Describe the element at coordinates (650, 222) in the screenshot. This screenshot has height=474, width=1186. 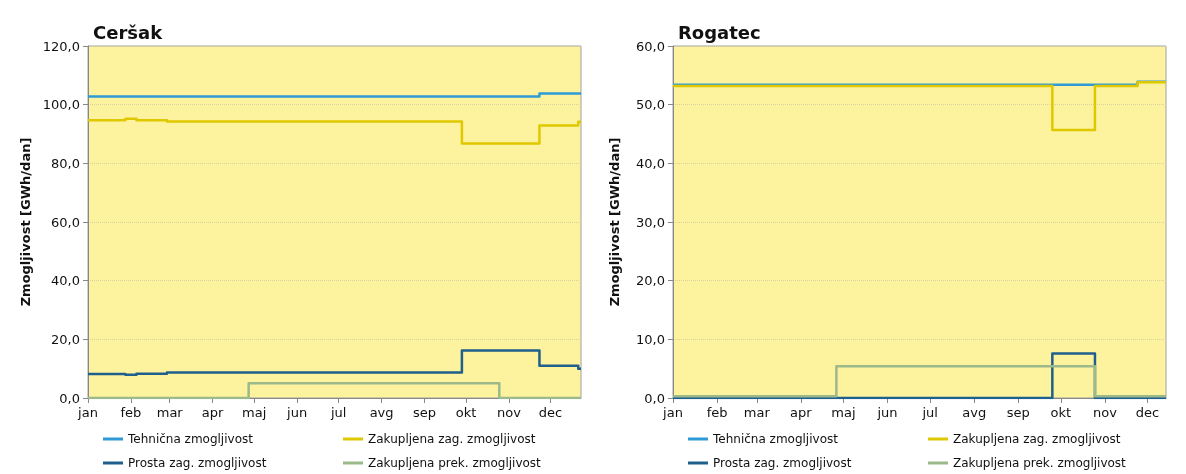
I see `y-tick-label: 30,0` at that location.